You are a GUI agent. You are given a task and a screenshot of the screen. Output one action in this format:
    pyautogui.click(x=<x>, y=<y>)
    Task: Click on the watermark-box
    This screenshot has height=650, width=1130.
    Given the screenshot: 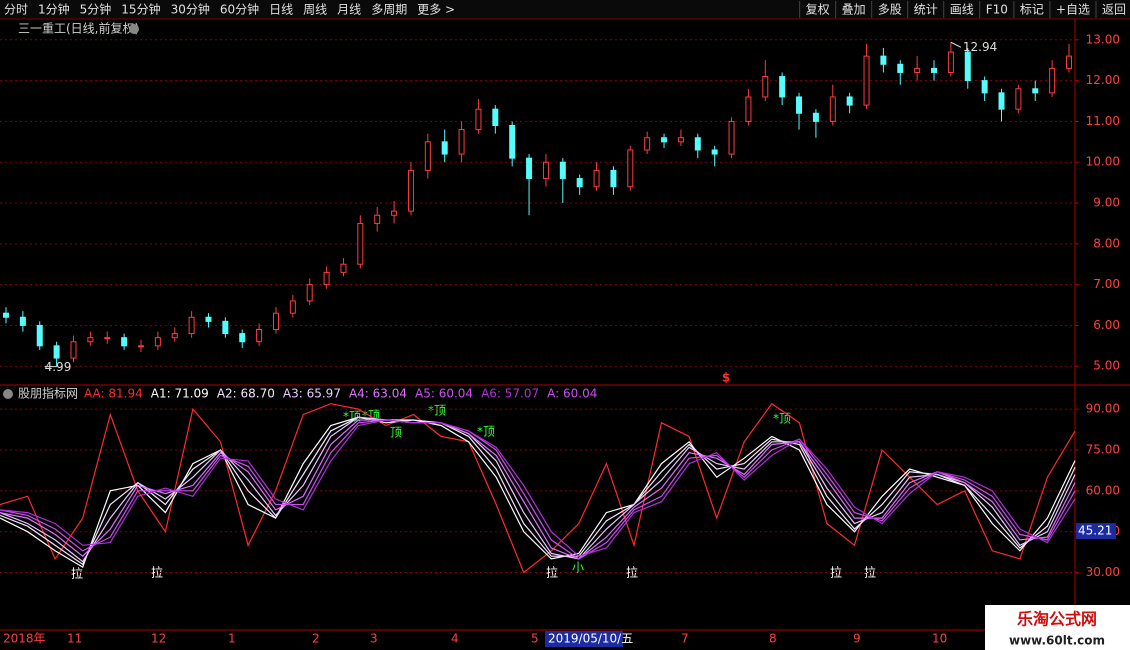 What is the action you would take?
    pyautogui.click(x=1057, y=627)
    